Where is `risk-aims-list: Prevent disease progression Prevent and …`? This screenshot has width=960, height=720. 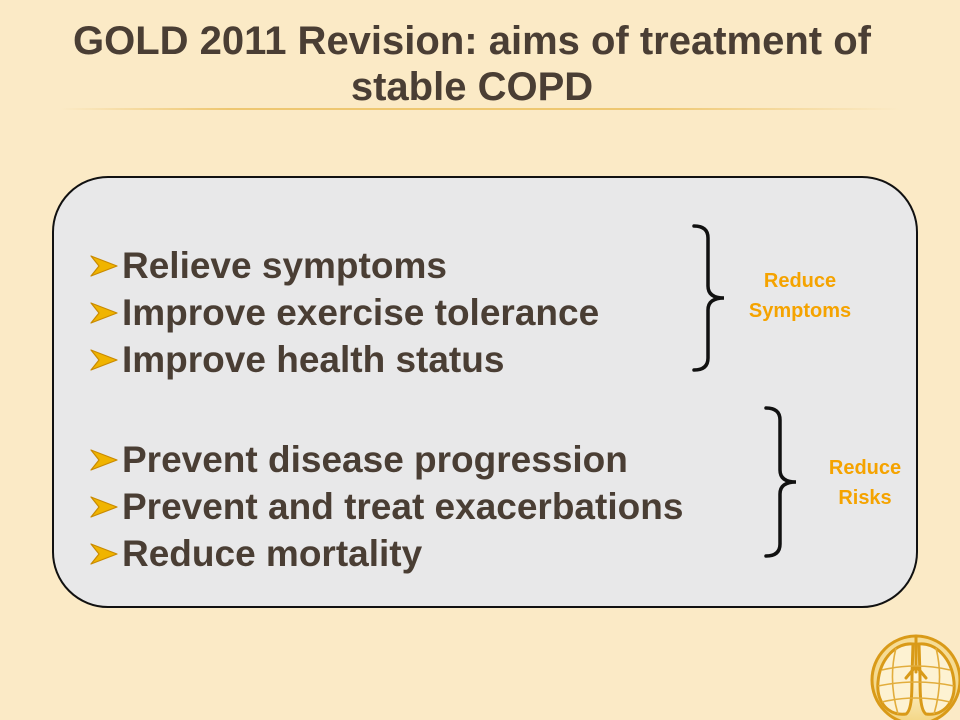
risk-aims-list: Prevent disease progression Prevent and … is located at coordinates (385, 506).